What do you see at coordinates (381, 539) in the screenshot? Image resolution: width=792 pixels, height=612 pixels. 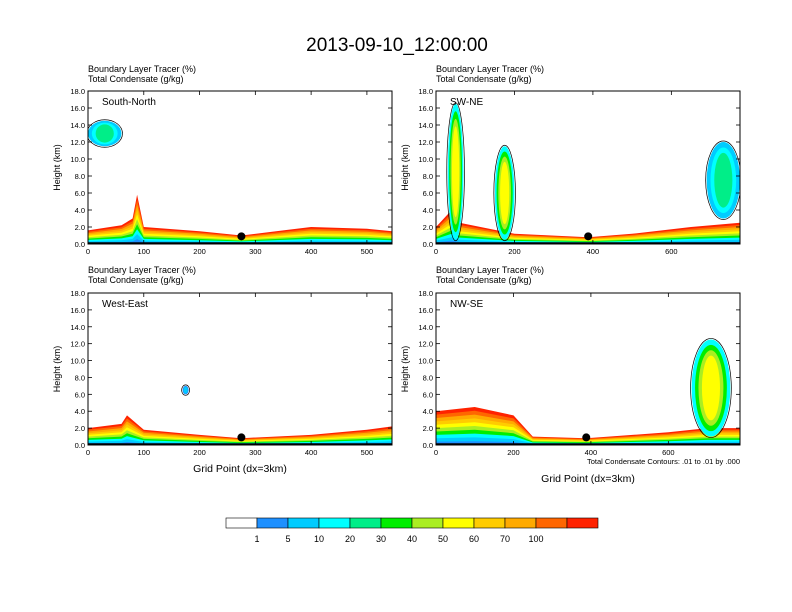 I see `colorbar-label: 30` at bounding box center [381, 539].